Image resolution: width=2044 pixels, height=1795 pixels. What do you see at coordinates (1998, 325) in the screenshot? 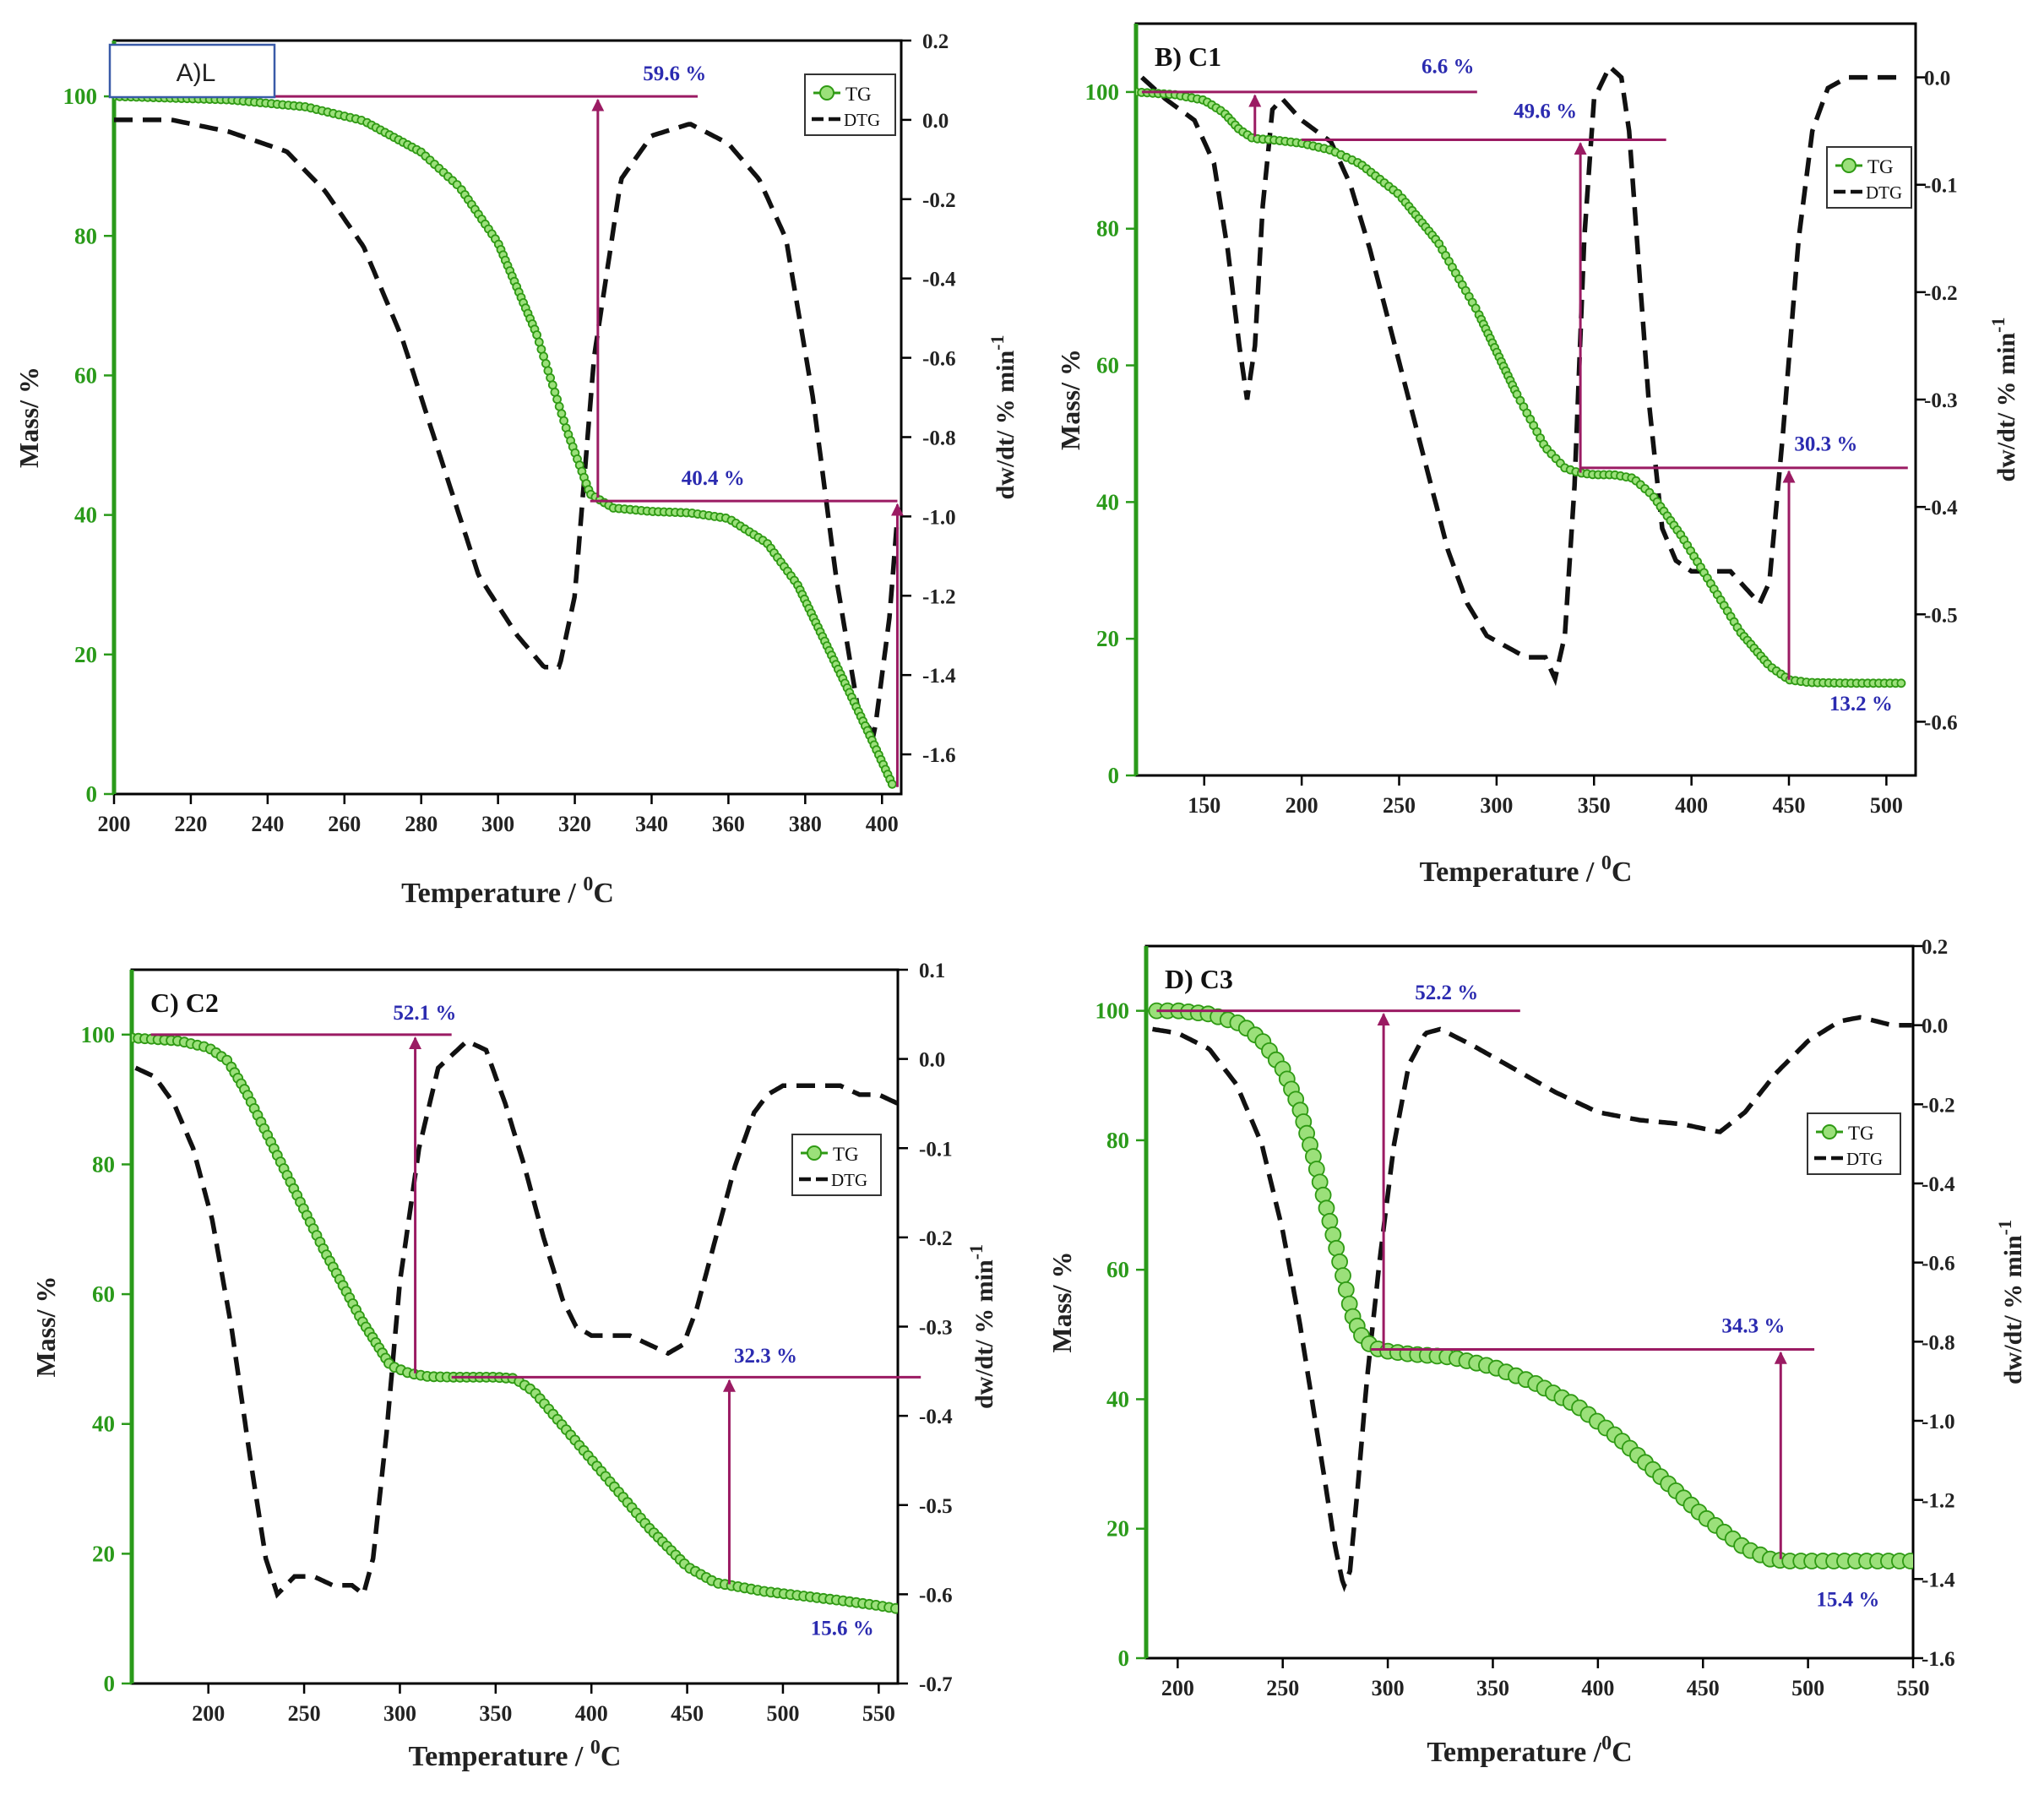
I see `y2-axis-label-sup: -1` at bounding box center [1998, 325].